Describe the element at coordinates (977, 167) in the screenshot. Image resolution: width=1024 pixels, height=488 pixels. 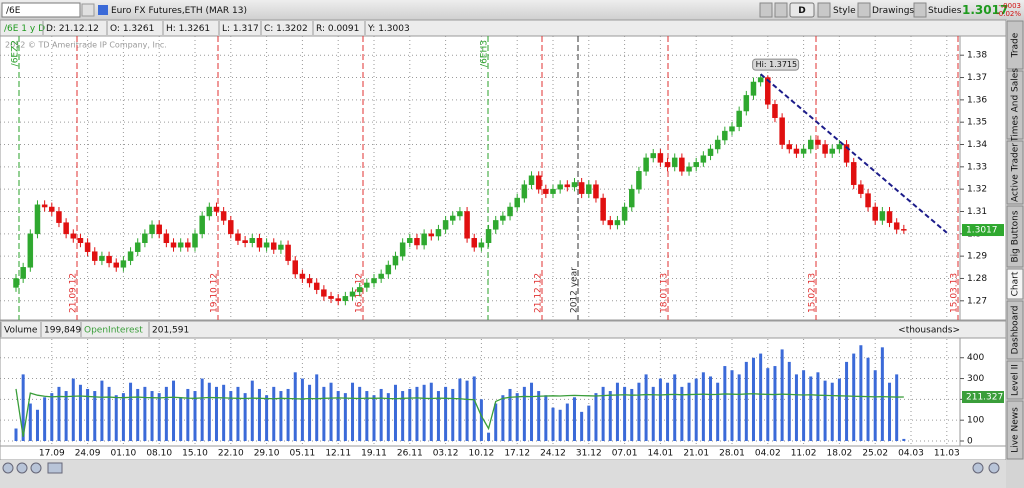
I see `y-tick-label: 1.33` at that location.